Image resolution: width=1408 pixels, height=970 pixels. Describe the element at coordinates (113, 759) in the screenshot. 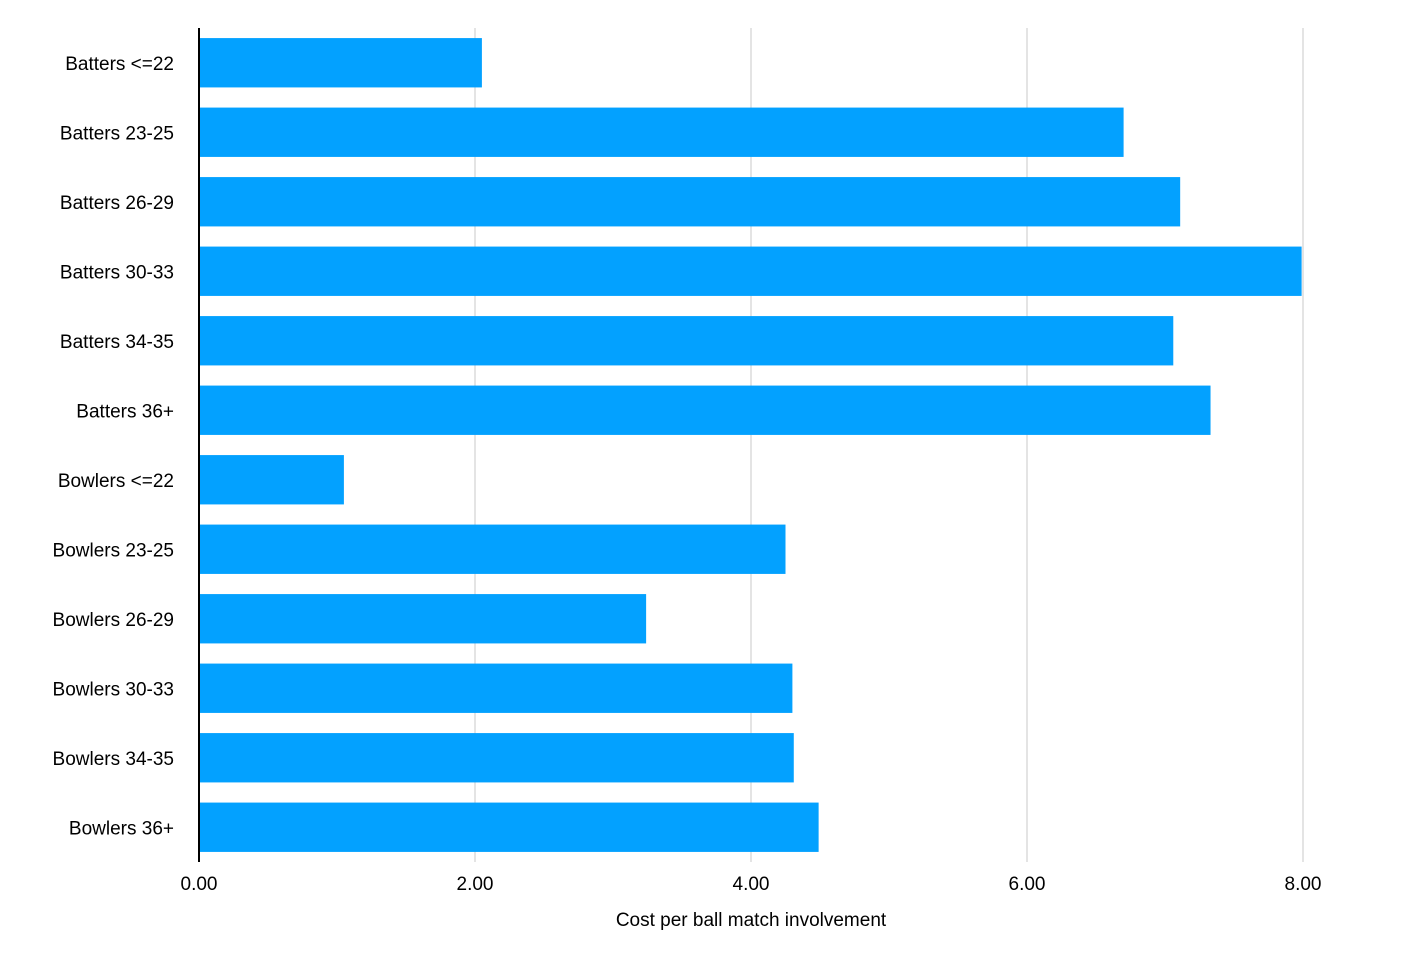

I see `category-label: Bowlers 34-35` at that location.